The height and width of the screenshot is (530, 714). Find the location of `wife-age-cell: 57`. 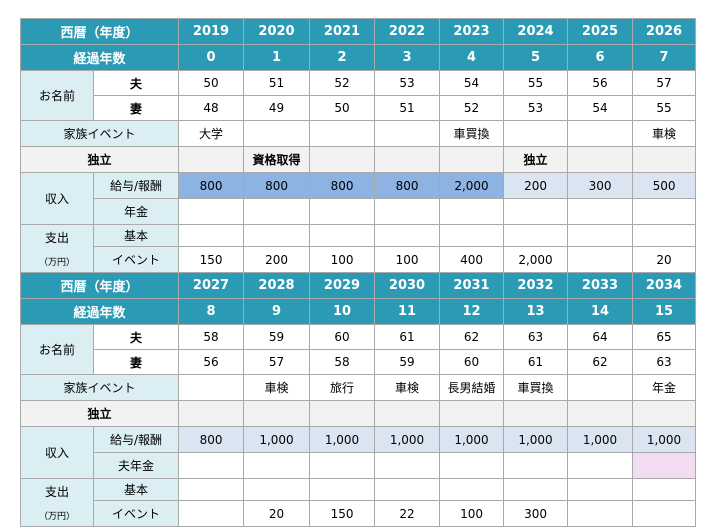

wife-age-cell: 57 is located at coordinates (277, 362).